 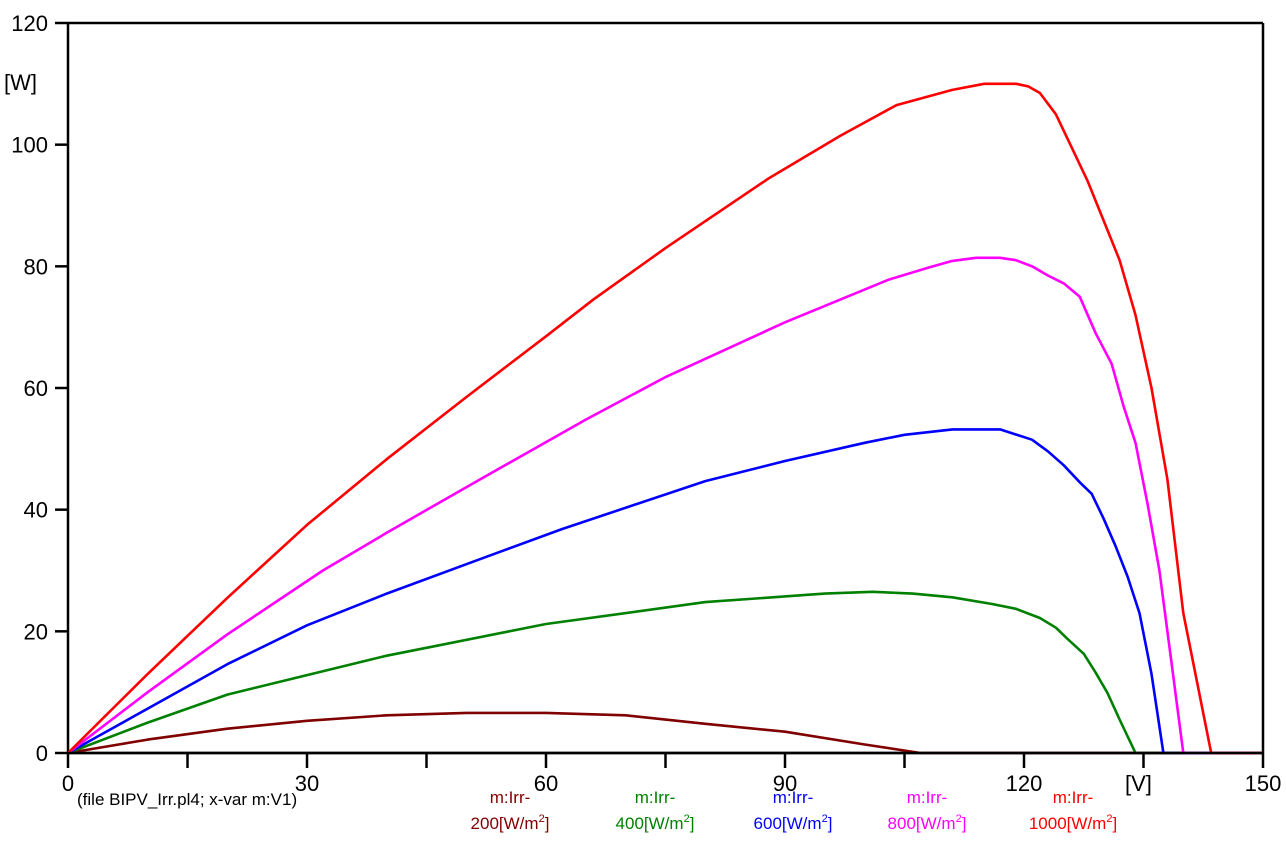 What do you see at coordinates (510, 823) in the screenshot?
I see `legend-label-line2: 200[W/m2]` at bounding box center [510, 823].